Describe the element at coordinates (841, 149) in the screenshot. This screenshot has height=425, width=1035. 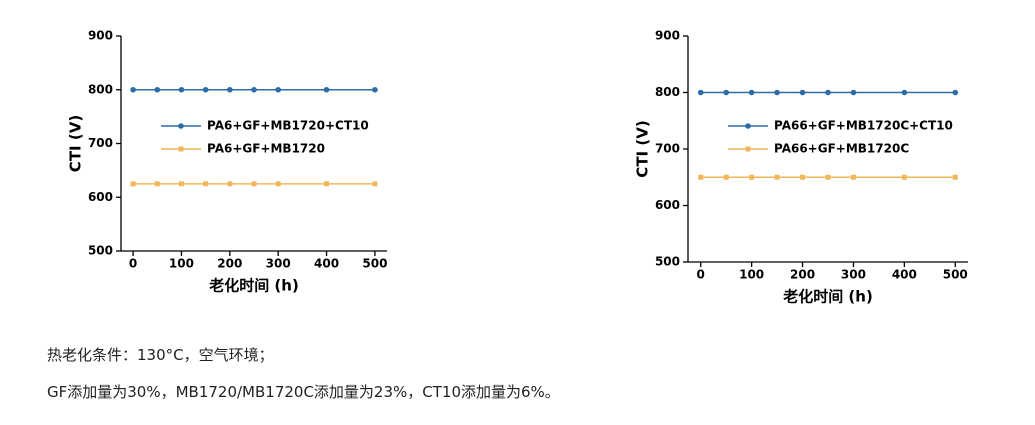
I see `legend-label: PA66+GF+MB1720C` at that location.